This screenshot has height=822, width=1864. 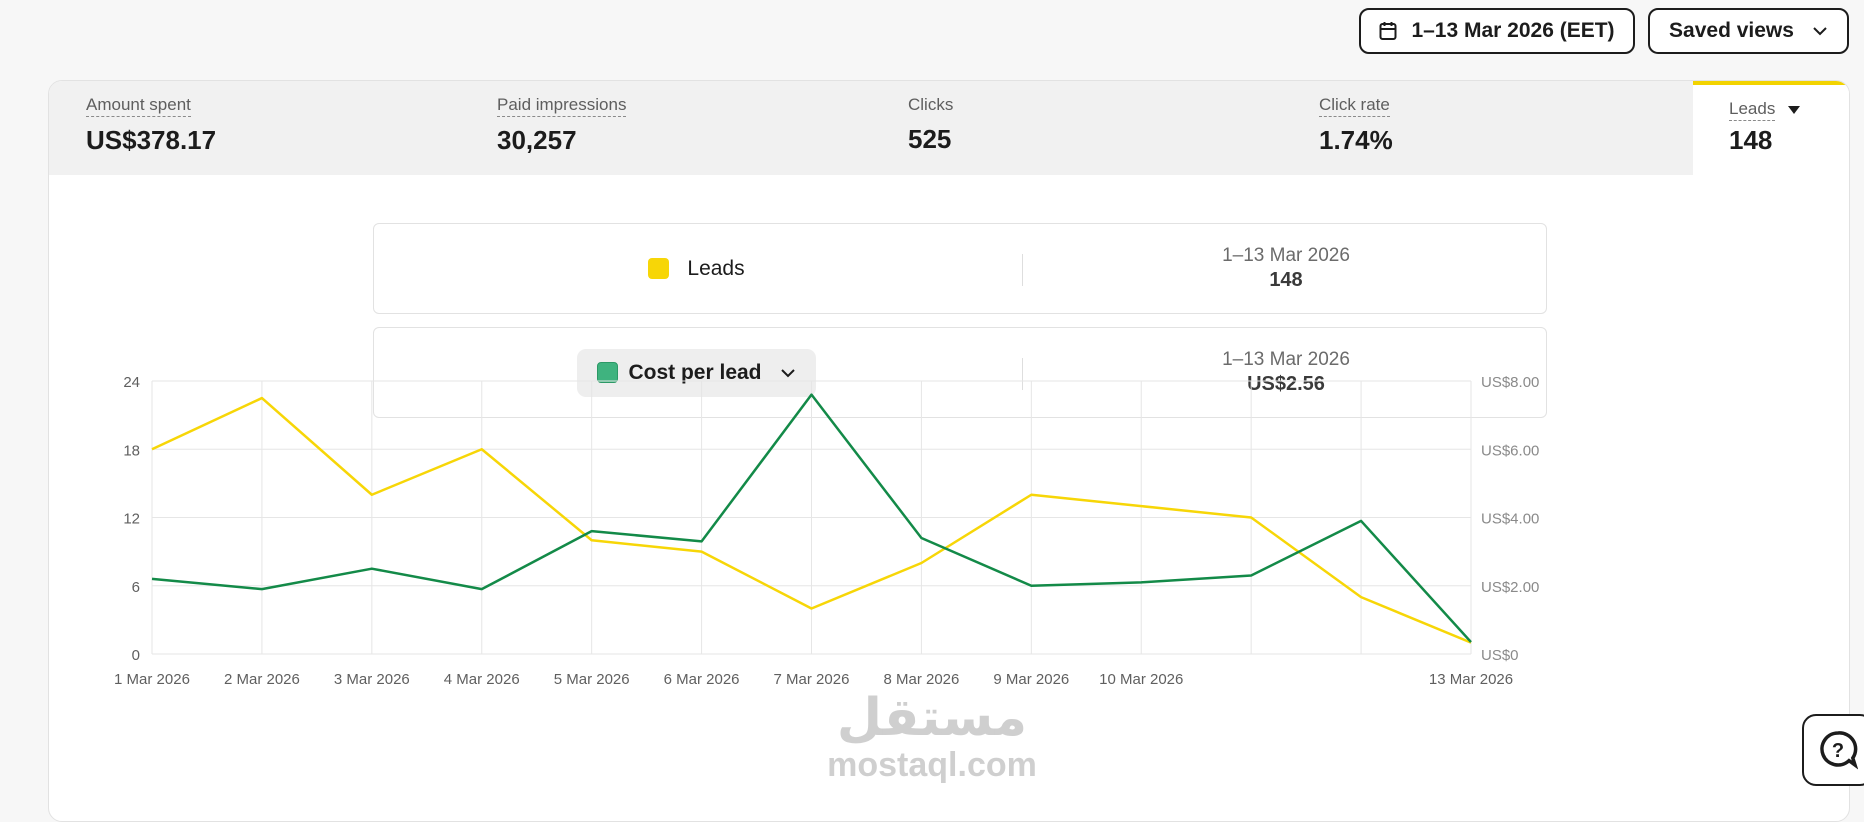 What do you see at coordinates (608, 372) in the screenshot?
I see `cost-per-lead-swatch` at bounding box center [608, 372].